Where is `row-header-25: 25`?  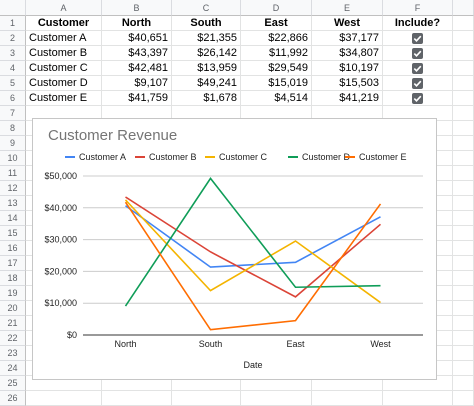
row-header-25: 25 is located at coordinates (13, 383).